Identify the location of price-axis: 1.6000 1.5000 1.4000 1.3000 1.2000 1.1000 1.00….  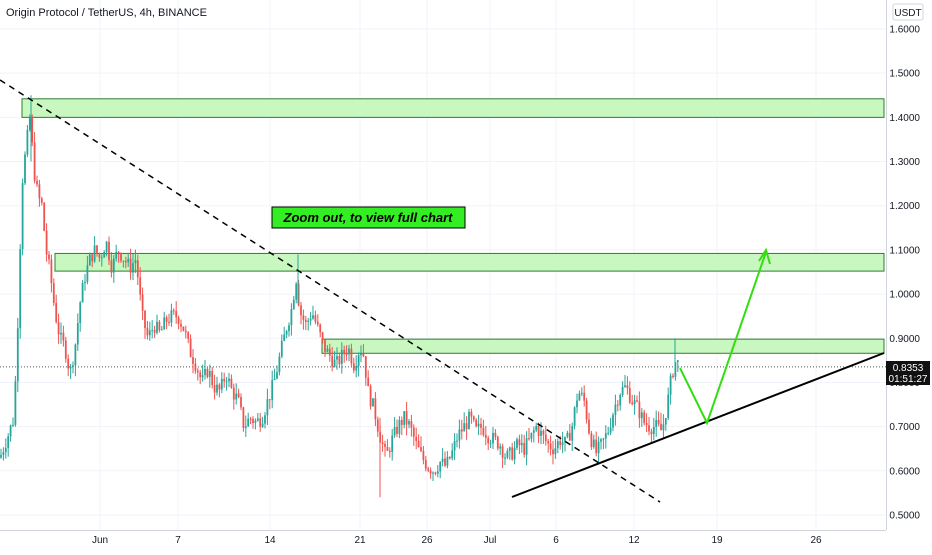
(909, 275).